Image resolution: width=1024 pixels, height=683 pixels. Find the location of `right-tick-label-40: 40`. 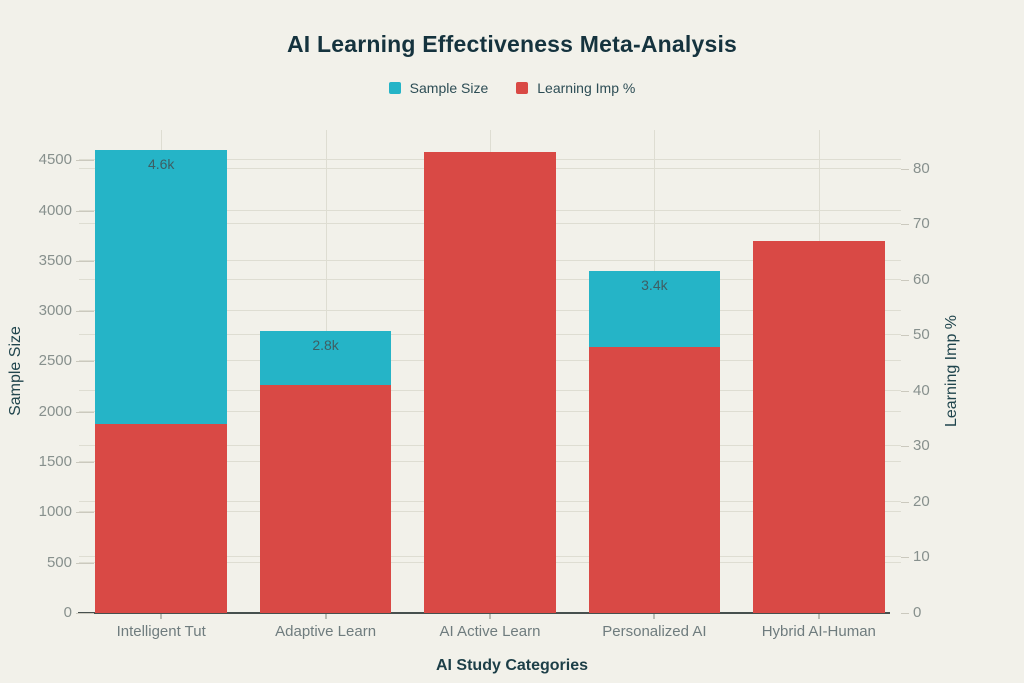

right-tick-label-40: 40 is located at coordinates (921, 390).